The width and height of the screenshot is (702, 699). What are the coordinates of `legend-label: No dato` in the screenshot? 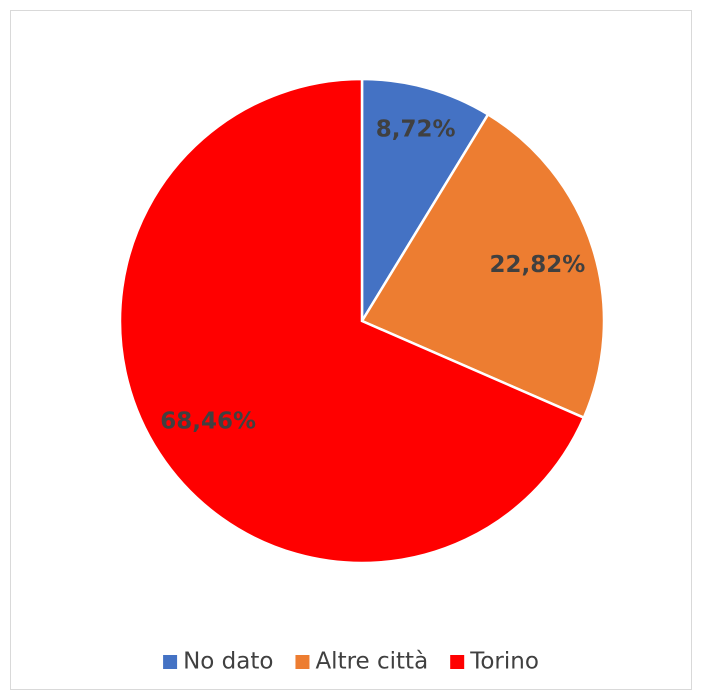 It's located at (228, 662).